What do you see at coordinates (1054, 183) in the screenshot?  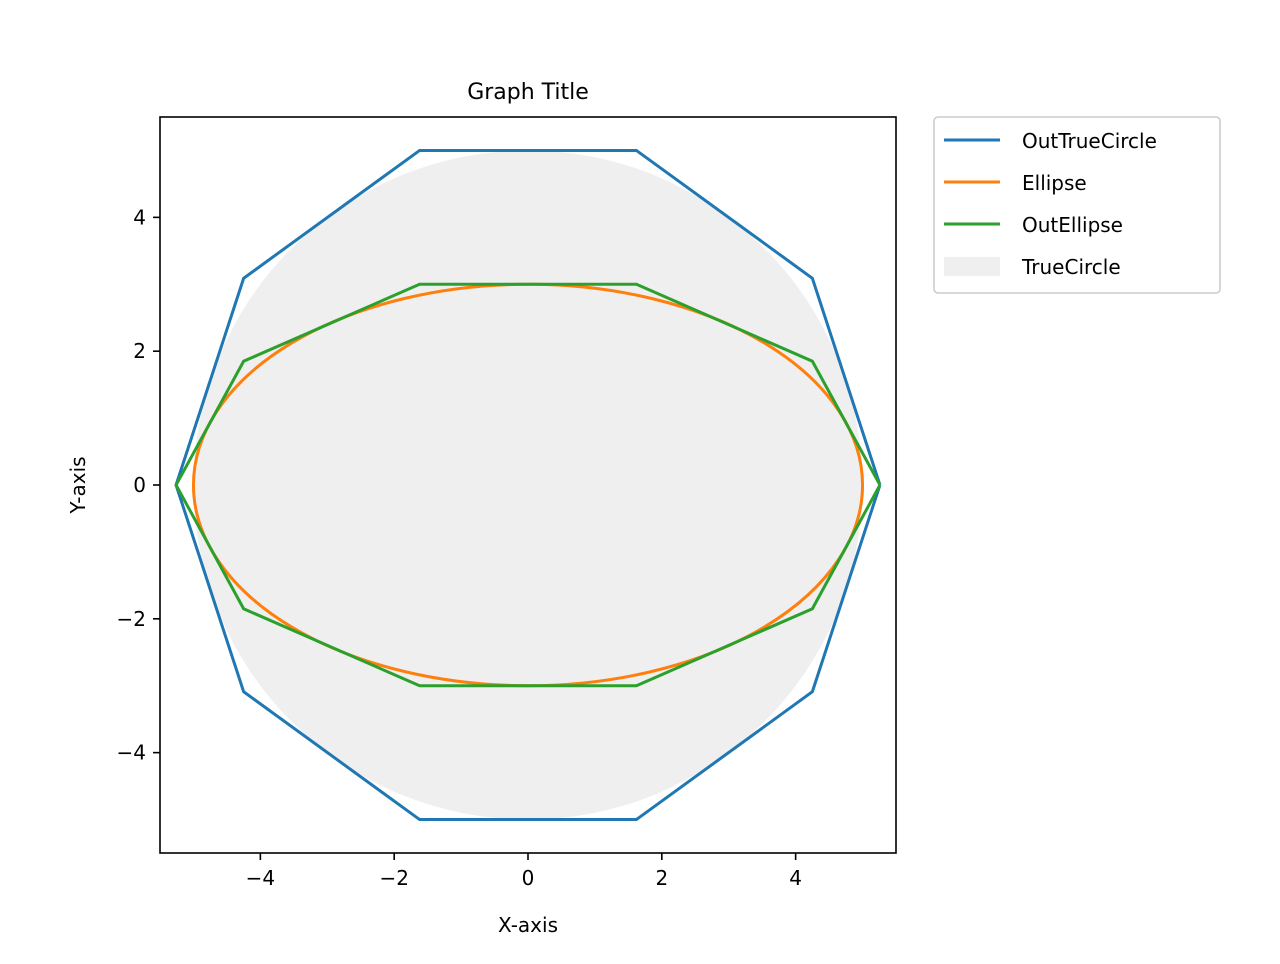 I see `legend-label: Ellipse` at bounding box center [1054, 183].